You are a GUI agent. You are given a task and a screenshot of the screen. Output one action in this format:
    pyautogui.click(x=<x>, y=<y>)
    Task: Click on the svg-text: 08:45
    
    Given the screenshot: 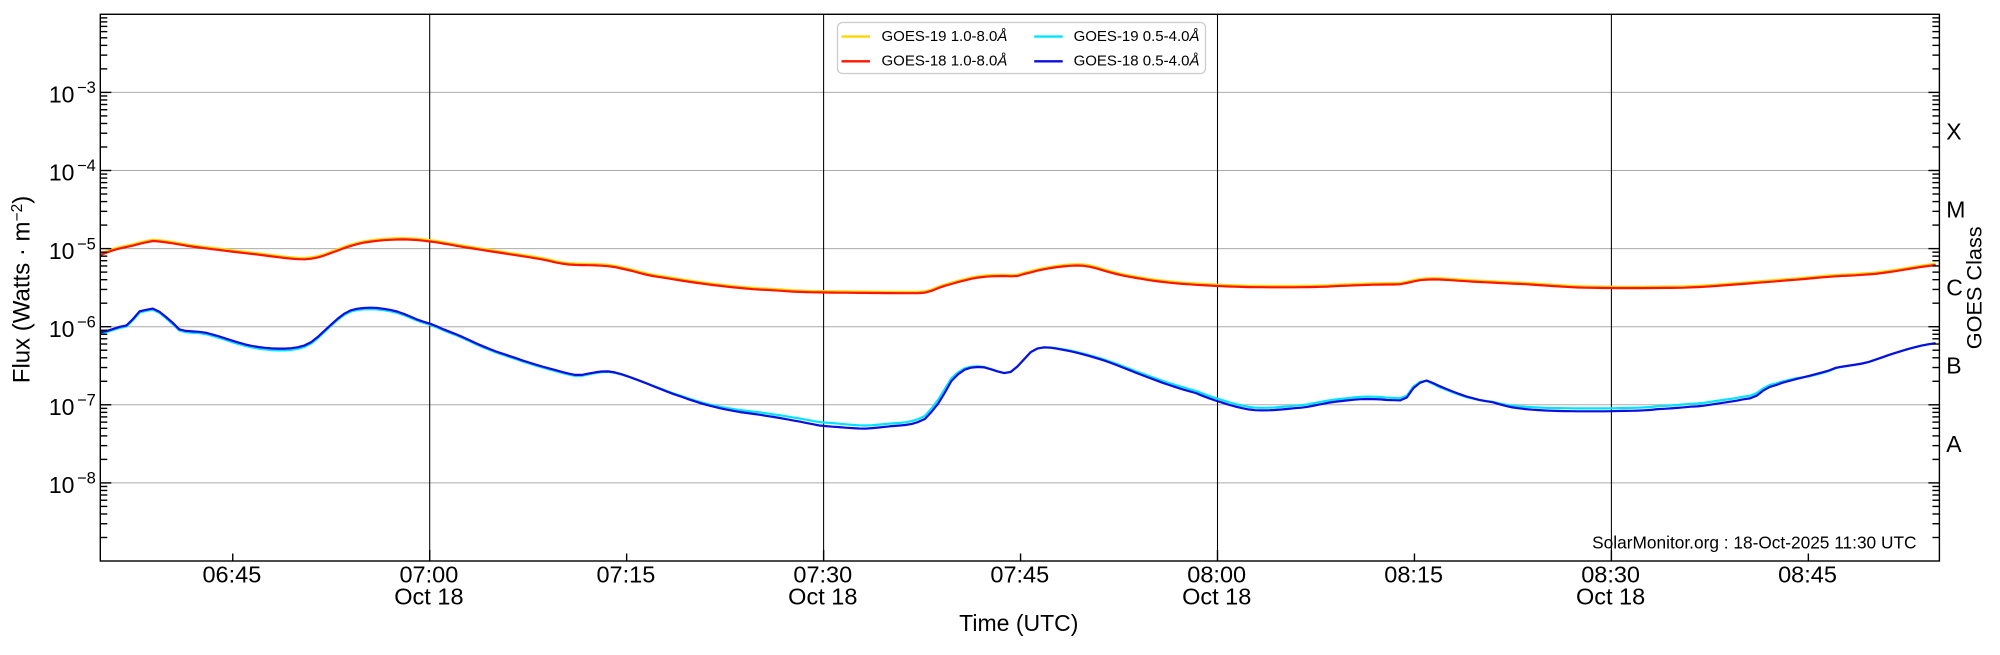 What is the action you would take?
    pyautogui.click(x=1807, y=574)
    